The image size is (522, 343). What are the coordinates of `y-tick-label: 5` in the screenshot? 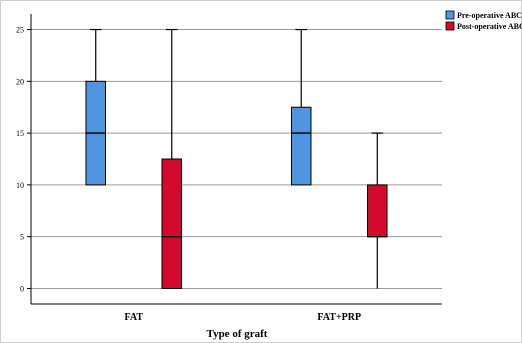 It's located at (22, 237).